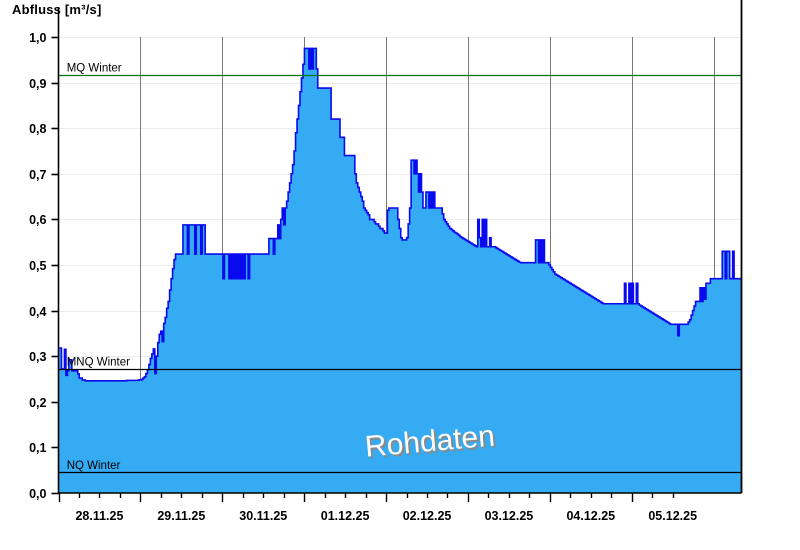 This screenshot has width=800, height=550. Describe the element at coordinates (37, 38) in the screenshot. I see `y-axis-tick-label: 1,0` at that location.